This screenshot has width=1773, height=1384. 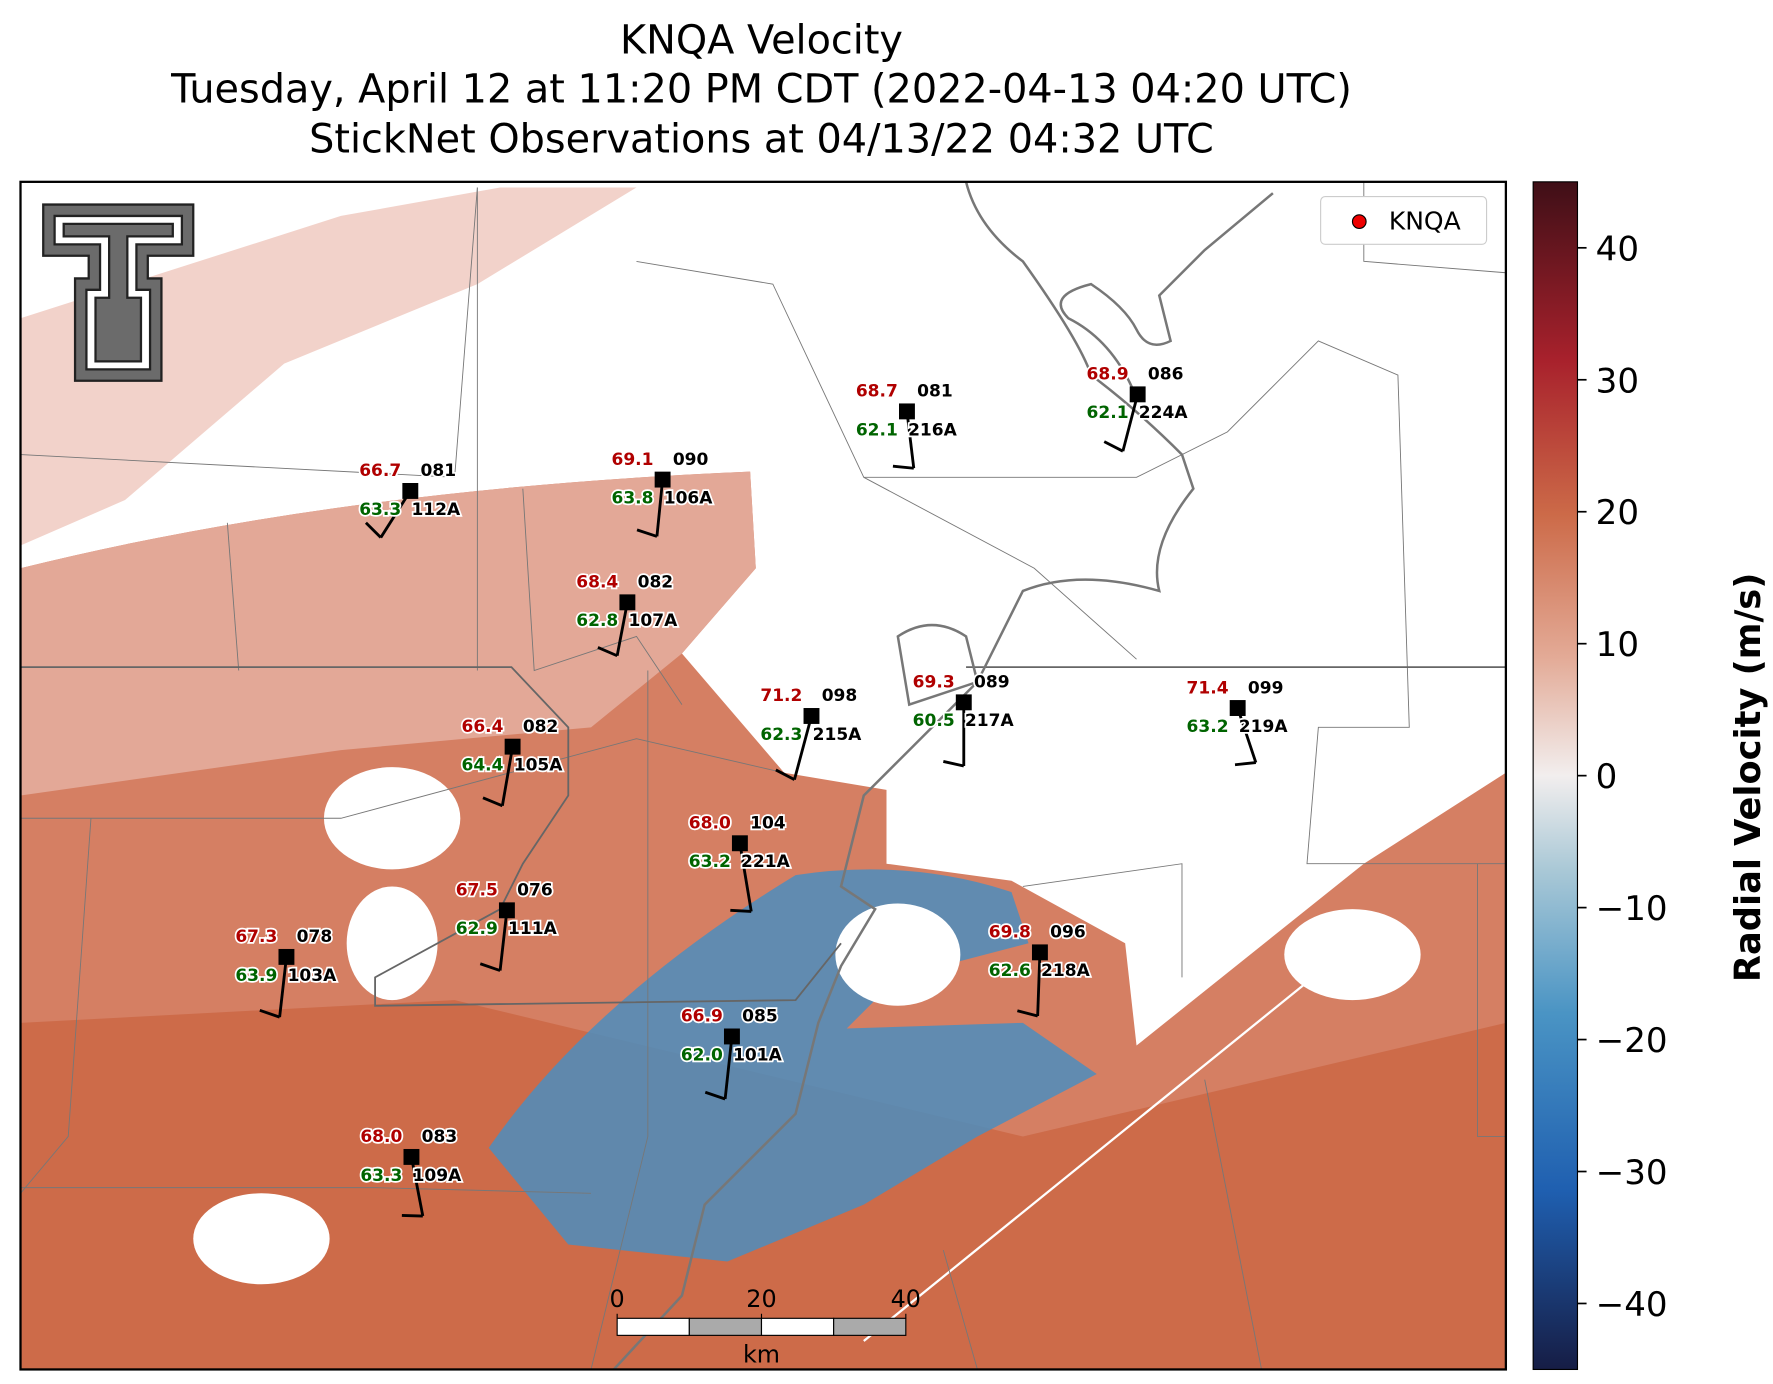 I want to click on dewpoint: 63.9, so click(x=256, y=976).